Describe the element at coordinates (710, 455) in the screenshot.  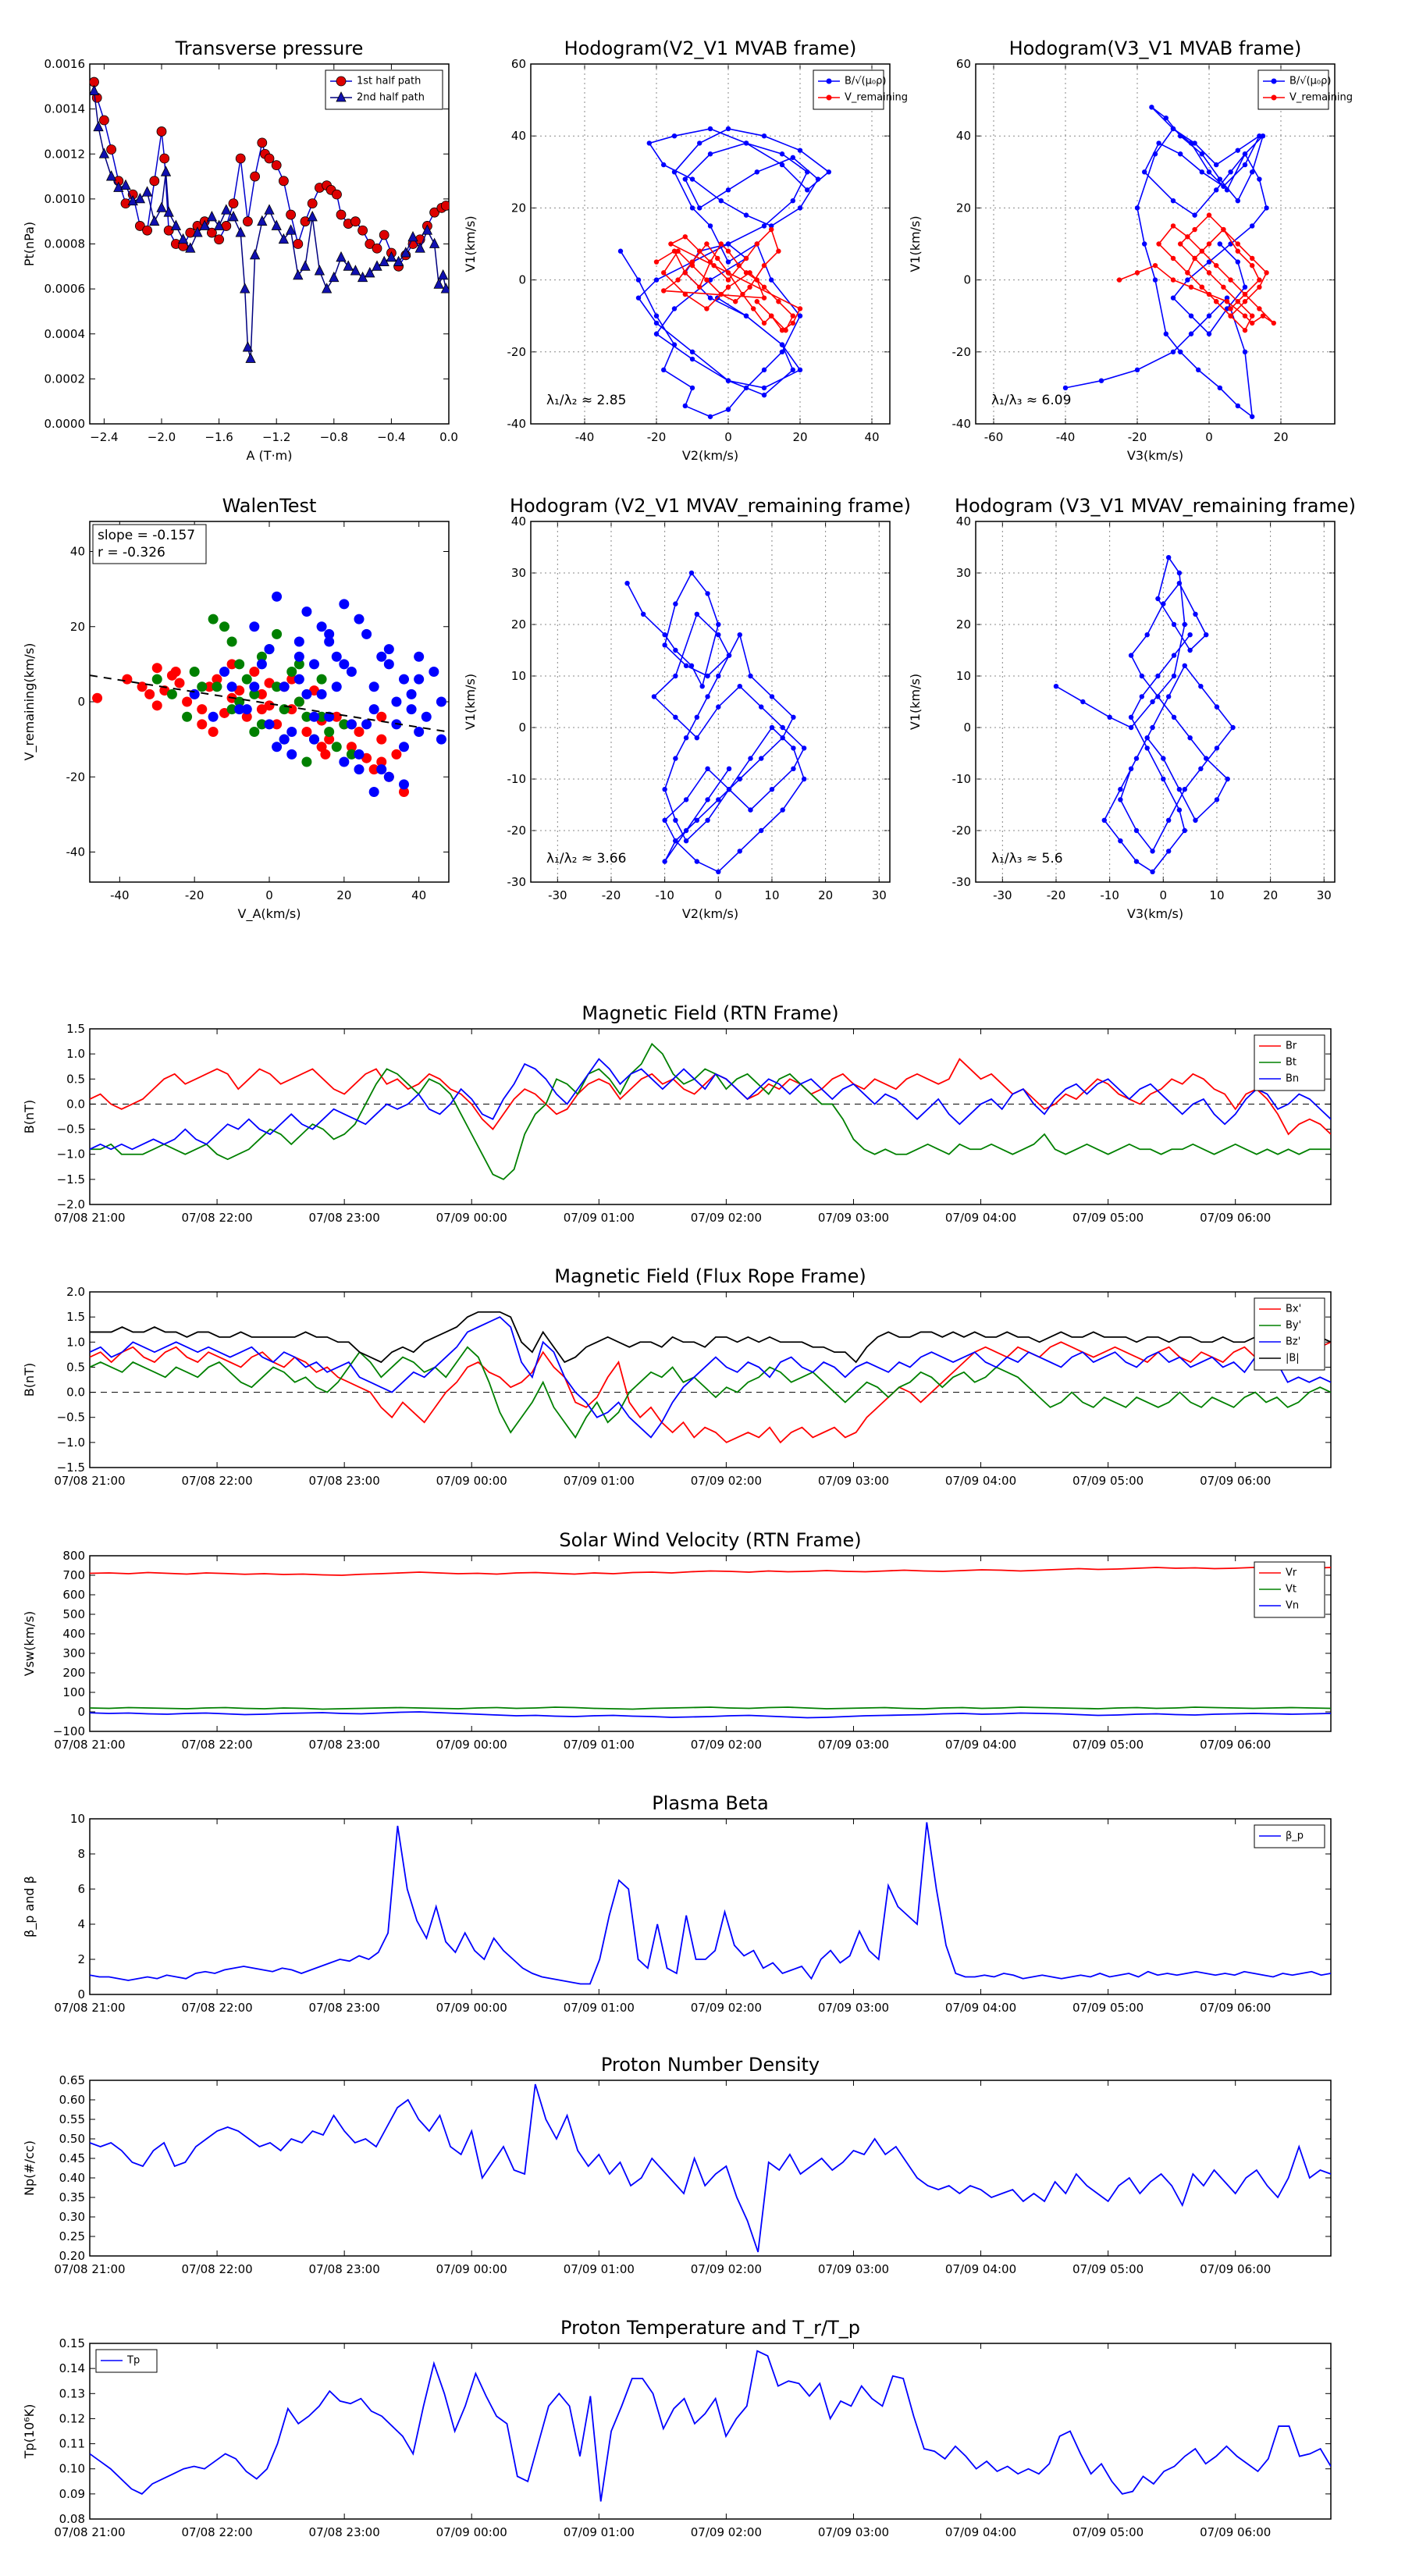
I see `x-axis-label: V2(km/s)` at that location.